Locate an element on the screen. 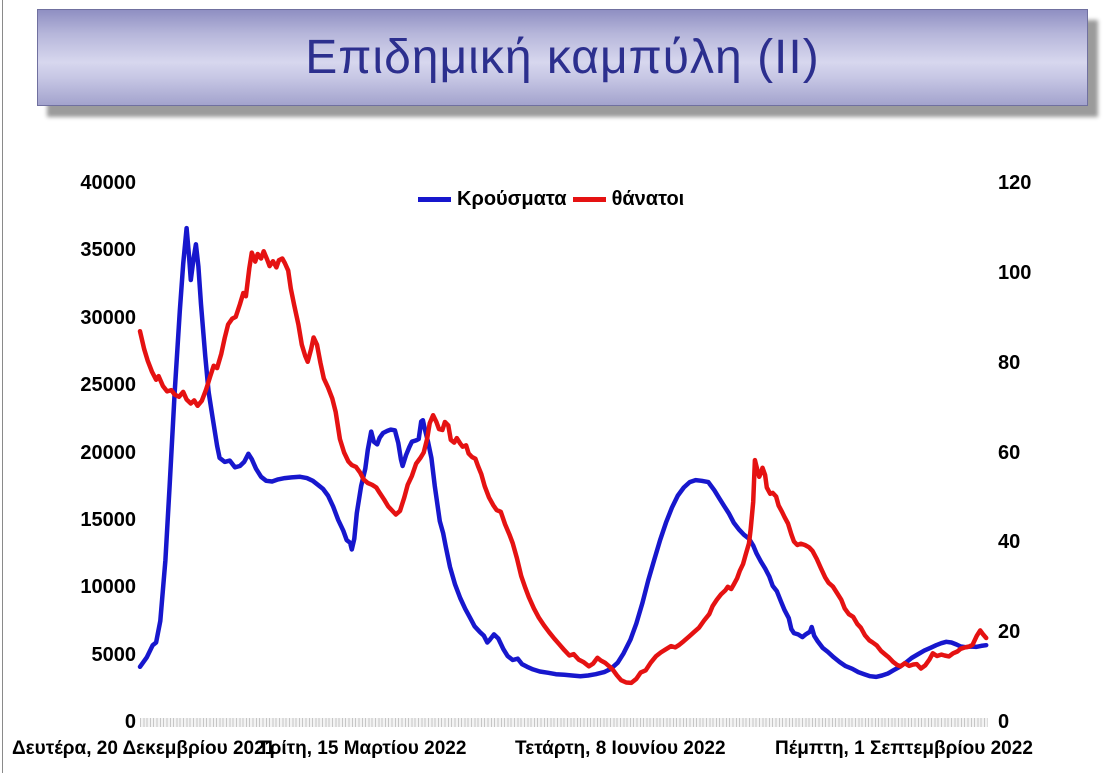 The image size is (1114, 773). slide-left-border is located at coordinates (2, 386).